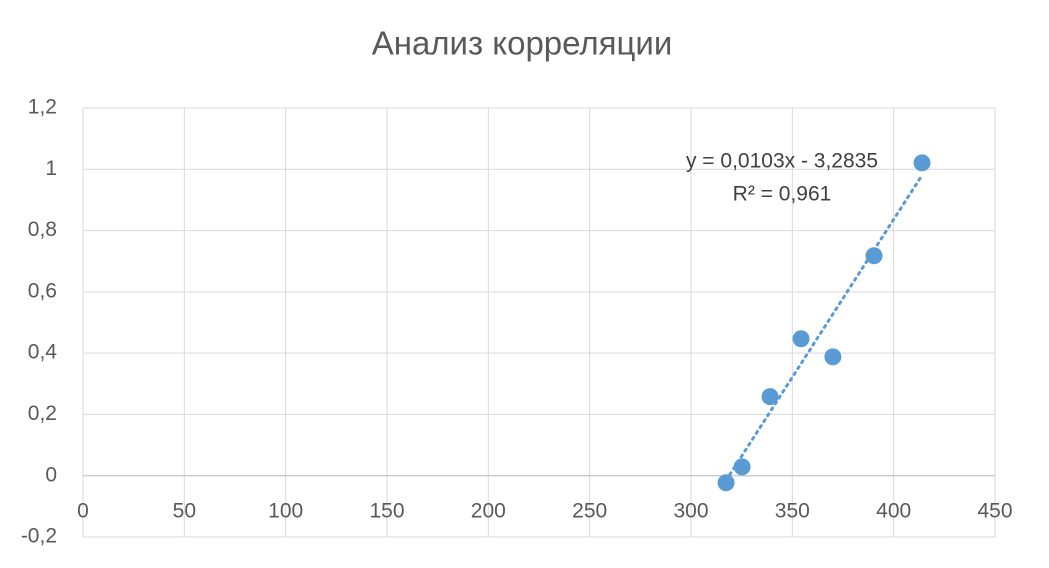 Image resolution: width=1049 pixels, height=568 pixels. I want to click on x-tick-label: 0, so click(83, 510).